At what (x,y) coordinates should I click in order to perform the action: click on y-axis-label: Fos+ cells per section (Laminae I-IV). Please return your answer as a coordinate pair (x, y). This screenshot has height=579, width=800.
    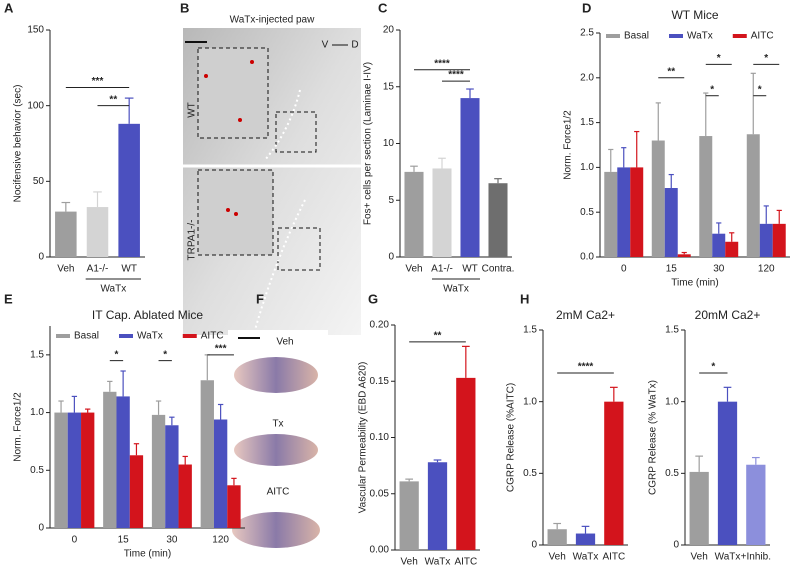
    Looking at the image, I should click on (368, 143).